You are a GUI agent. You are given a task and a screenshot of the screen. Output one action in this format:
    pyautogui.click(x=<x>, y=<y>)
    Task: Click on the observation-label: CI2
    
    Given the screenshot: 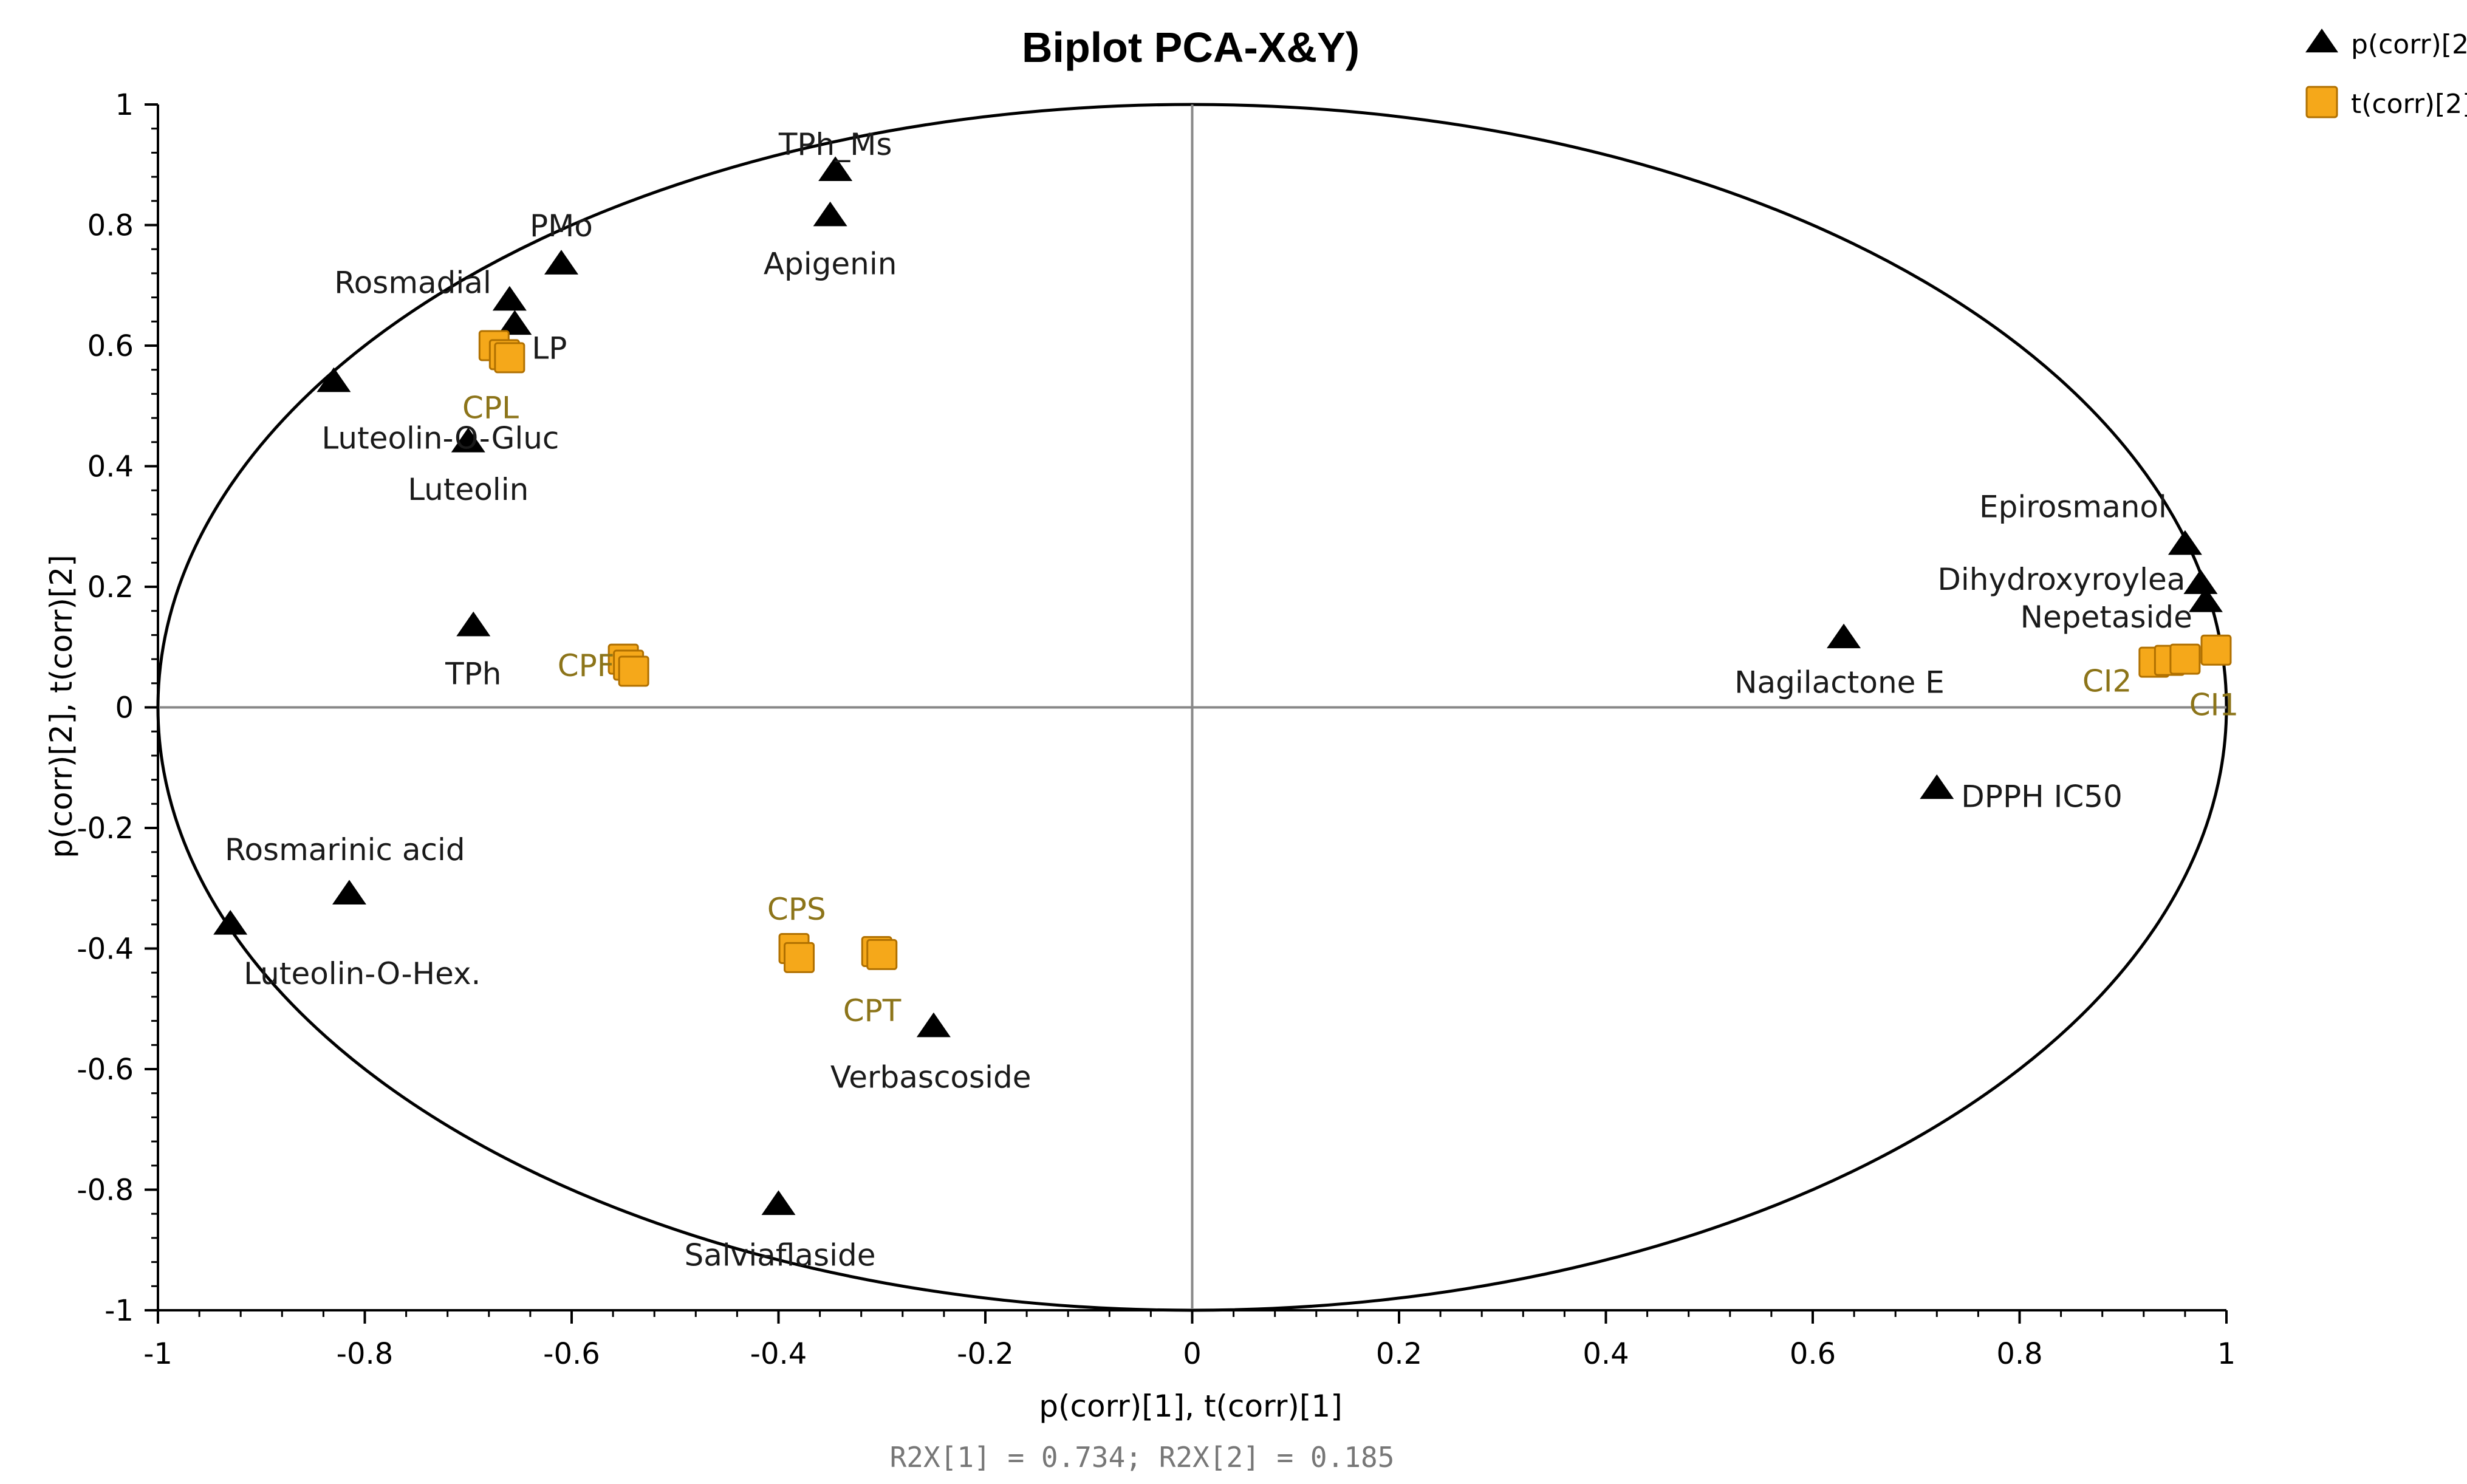 What is the action you would take?
    pyautogui.click(x=2107, y=681)
    